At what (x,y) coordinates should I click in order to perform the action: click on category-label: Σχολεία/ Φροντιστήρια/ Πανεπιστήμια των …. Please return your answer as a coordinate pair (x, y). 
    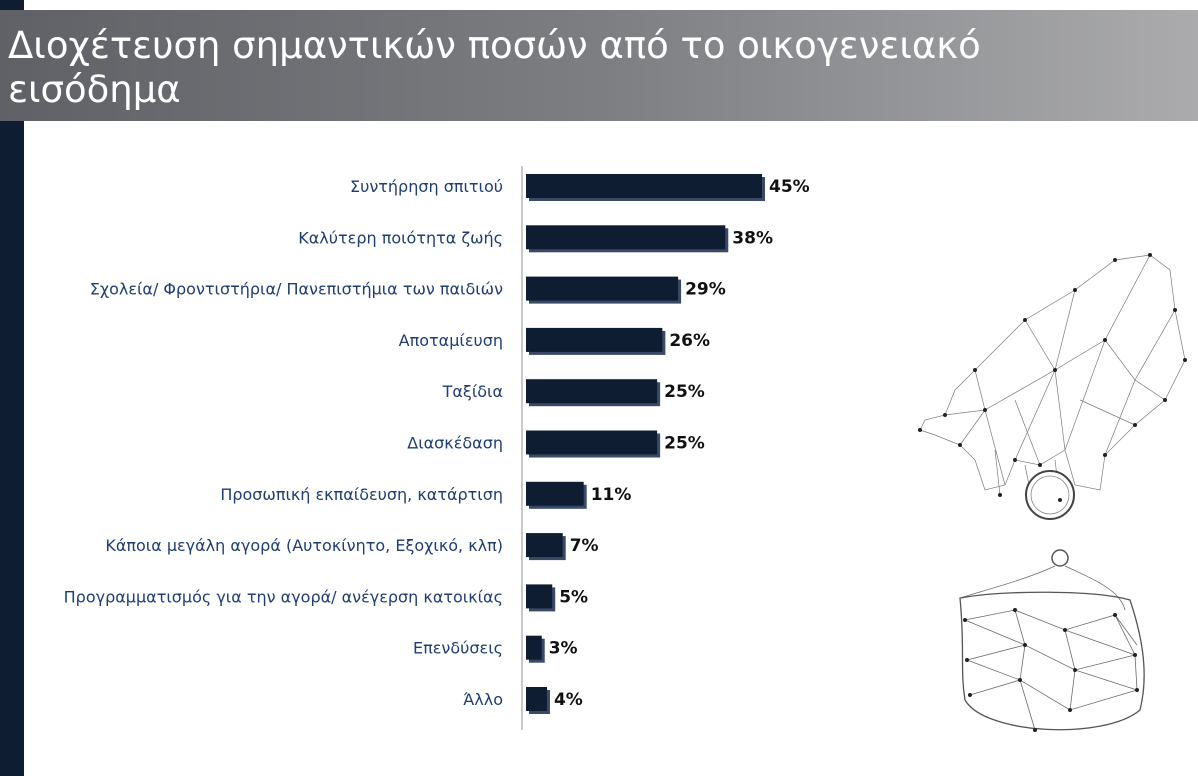
    Looking at the image, I should click on (296, 289).